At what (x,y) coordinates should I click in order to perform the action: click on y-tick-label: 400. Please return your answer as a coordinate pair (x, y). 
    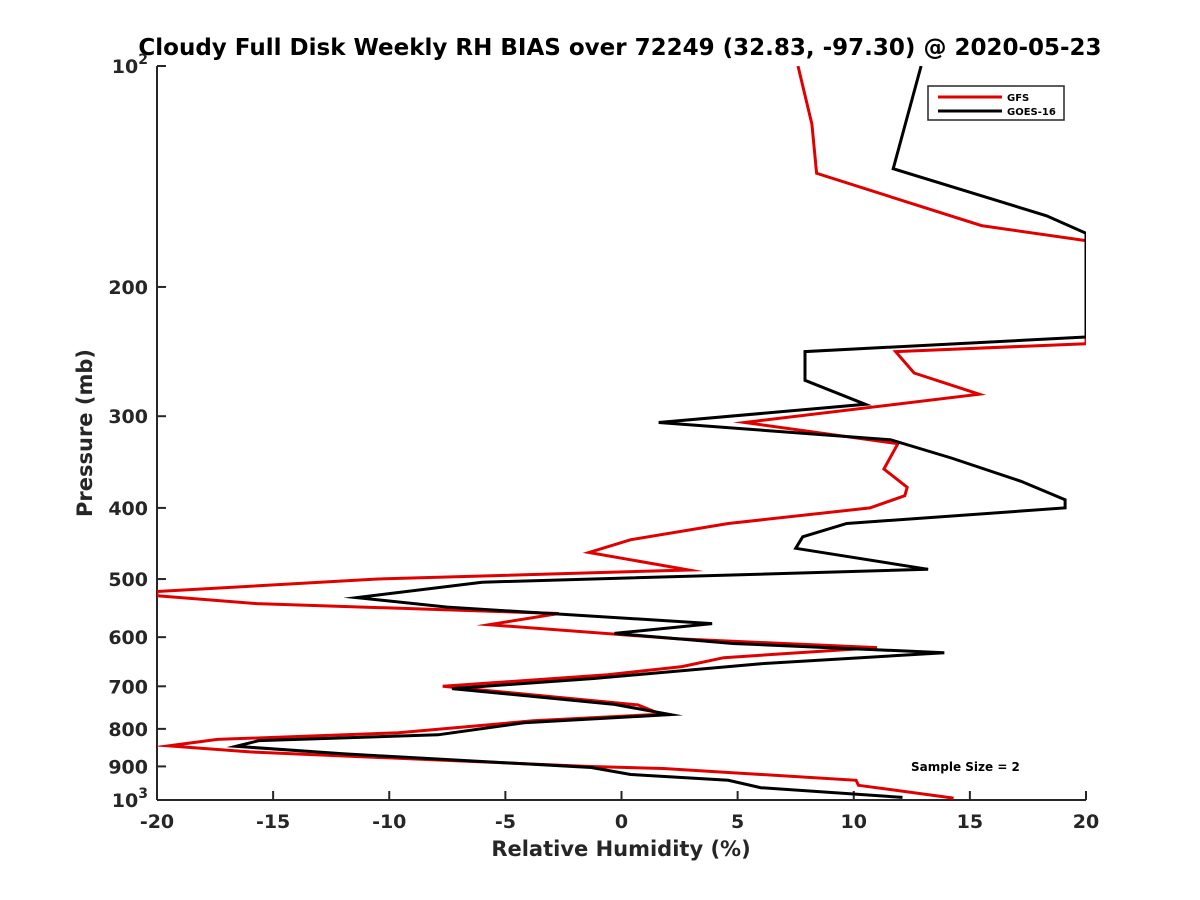
    Looking at the image, I should click on (128, 509).